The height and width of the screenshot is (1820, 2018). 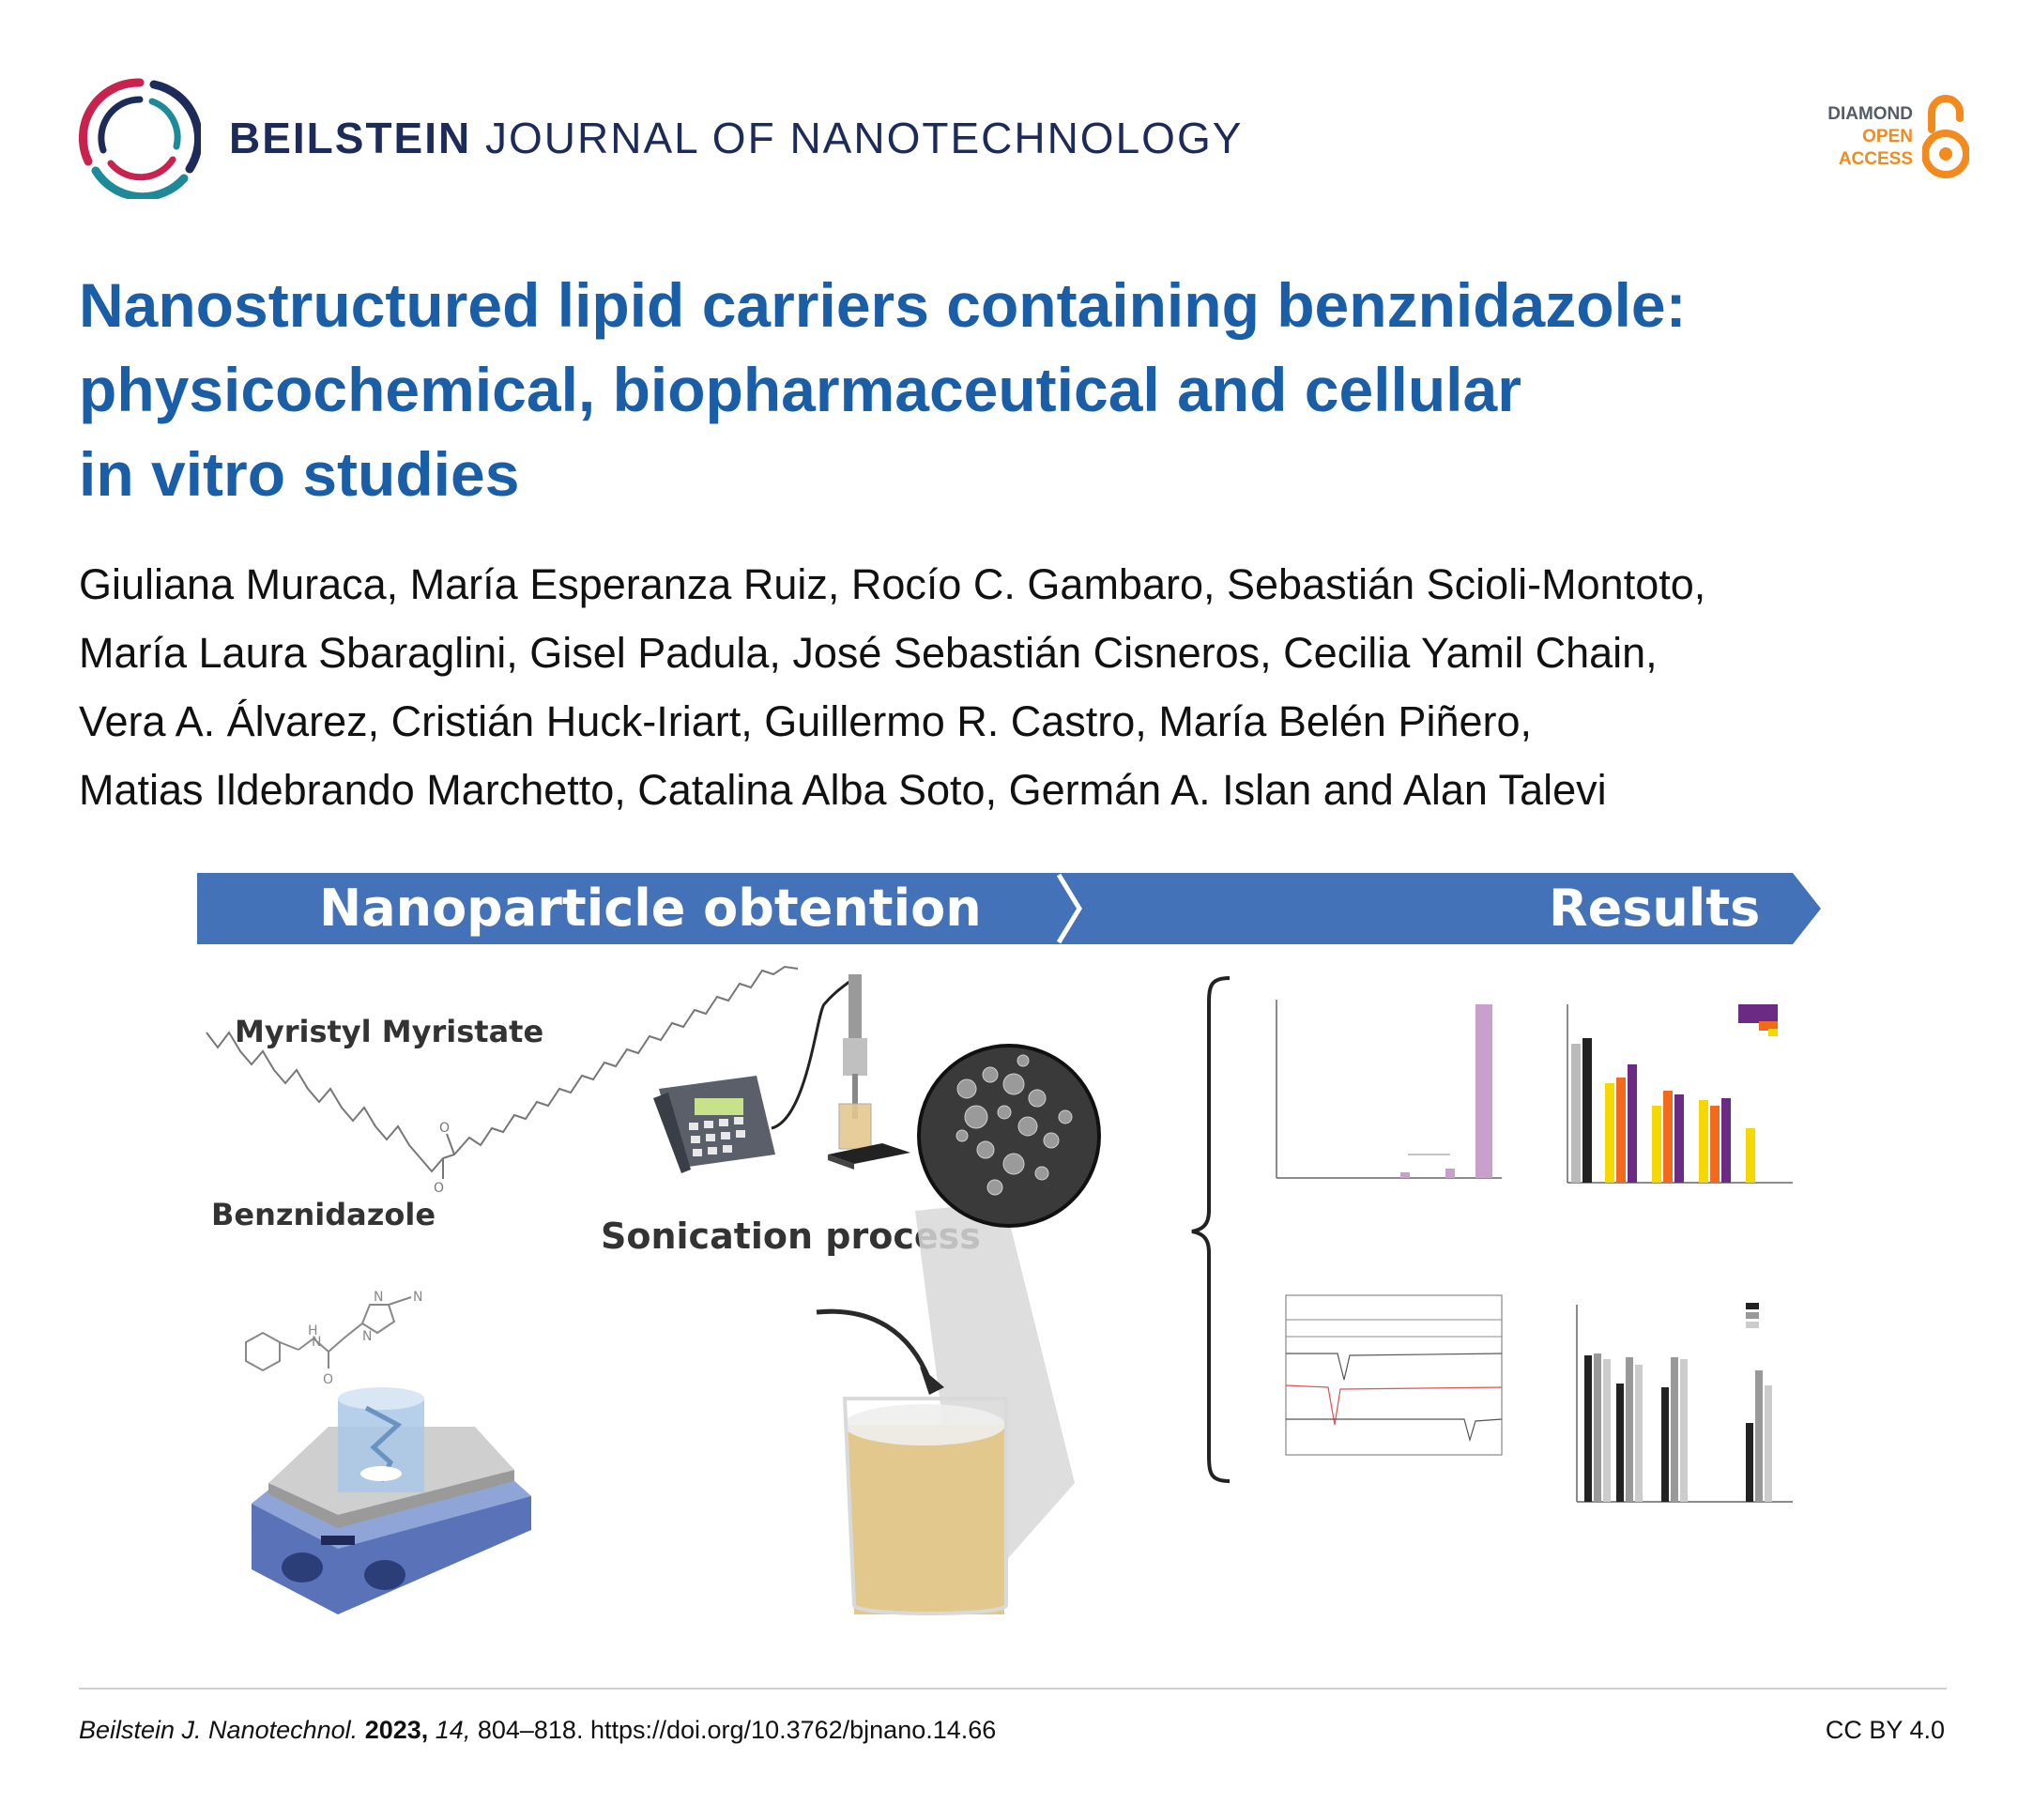 I want to click on footer-divider, so click(x=1013, y=1689).